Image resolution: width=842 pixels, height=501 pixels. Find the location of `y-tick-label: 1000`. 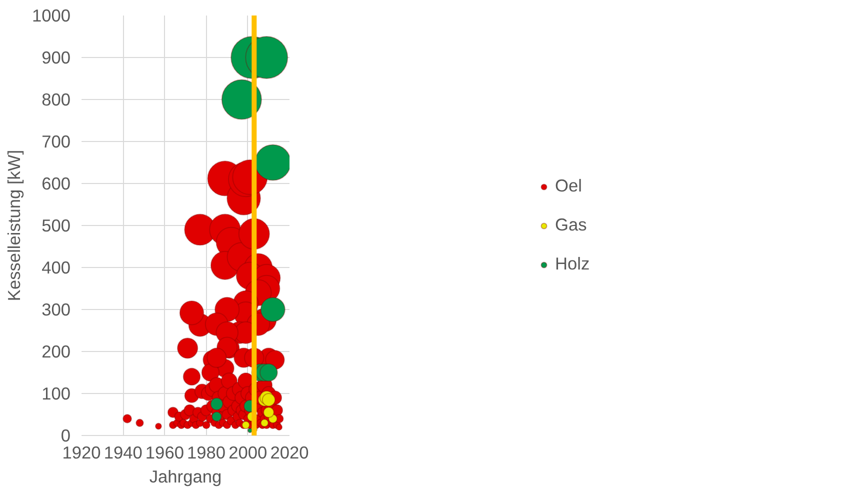

y-tick-label: 1000 is located at coordinates (51, 16).